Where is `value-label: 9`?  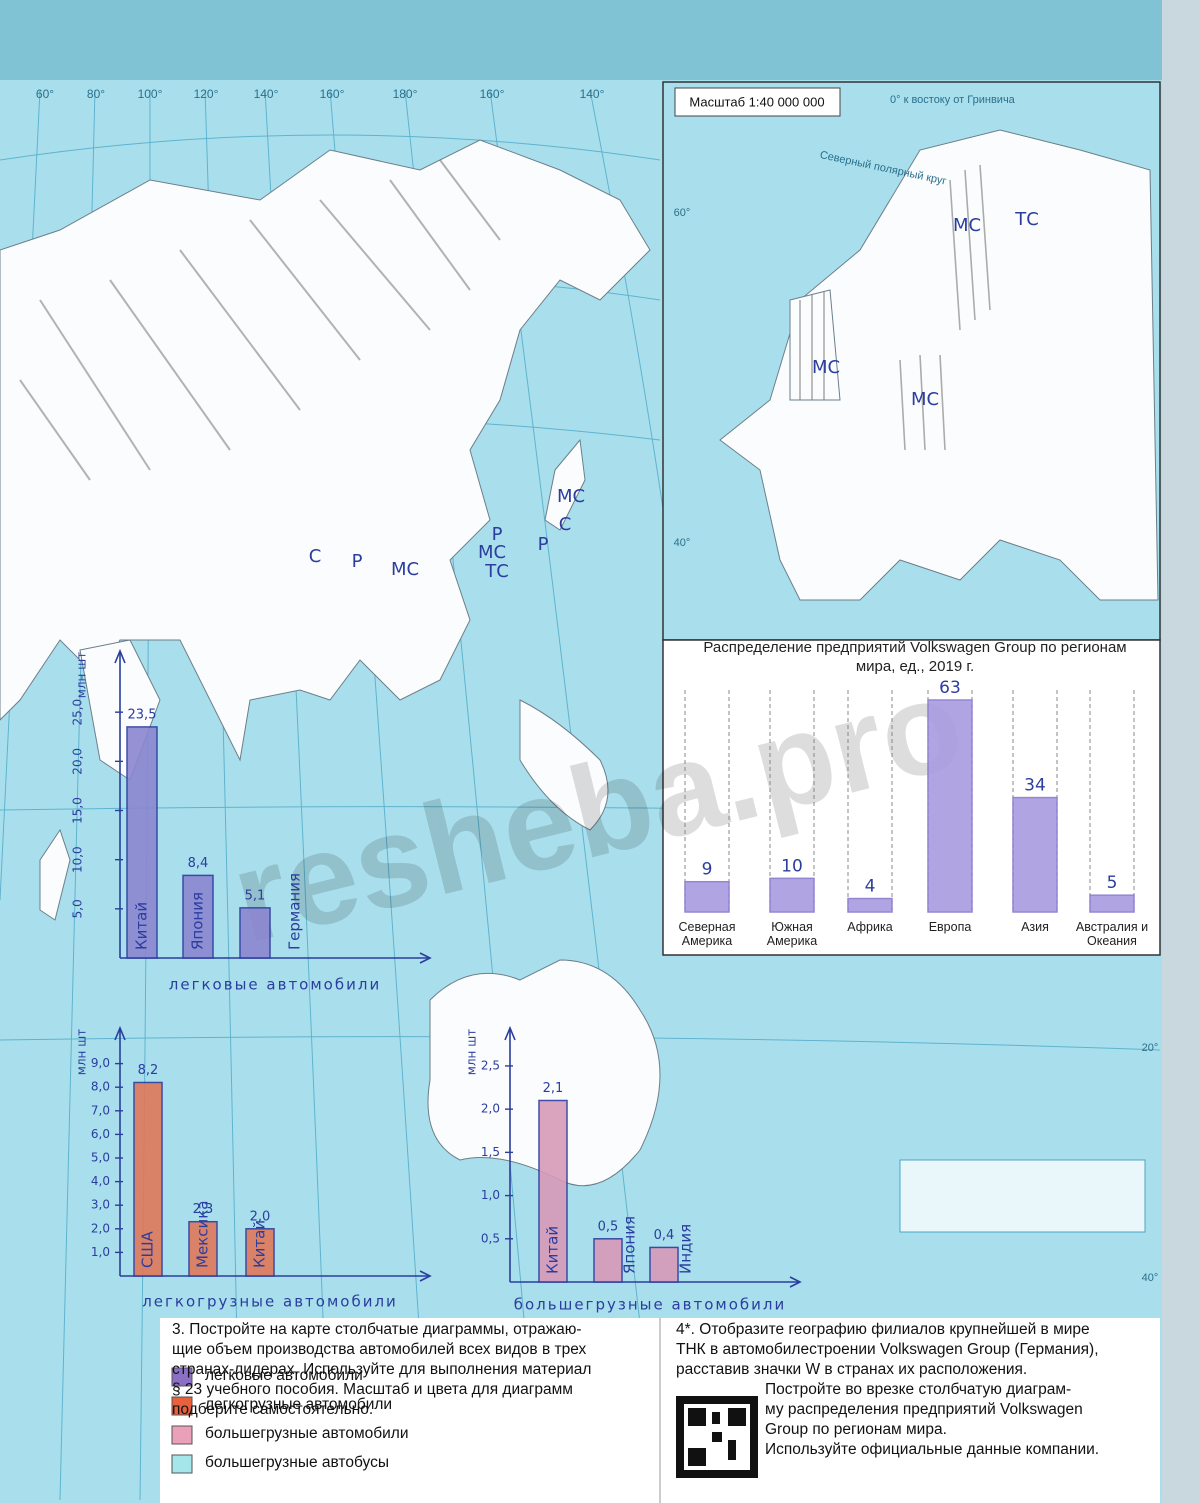 value-label: 9 is located at coordinates (707, 870).